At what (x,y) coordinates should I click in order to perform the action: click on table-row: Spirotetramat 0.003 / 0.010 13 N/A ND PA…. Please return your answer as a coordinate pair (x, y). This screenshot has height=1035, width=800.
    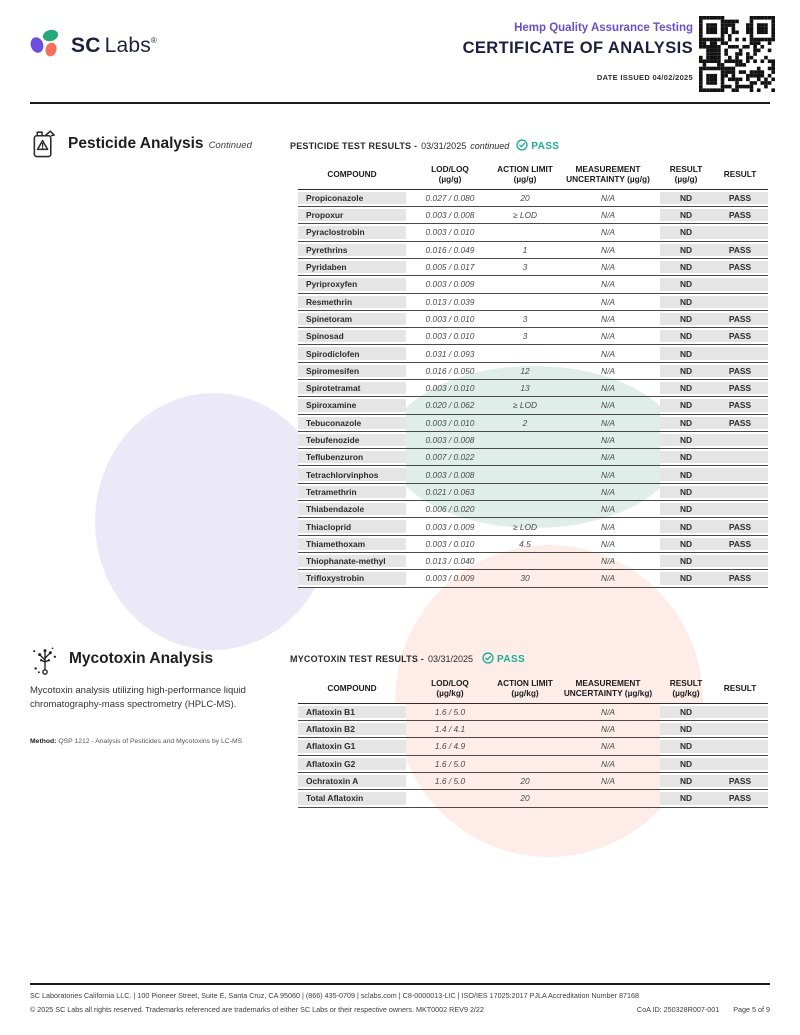
    Looking at the image, I should click on (533, 388).